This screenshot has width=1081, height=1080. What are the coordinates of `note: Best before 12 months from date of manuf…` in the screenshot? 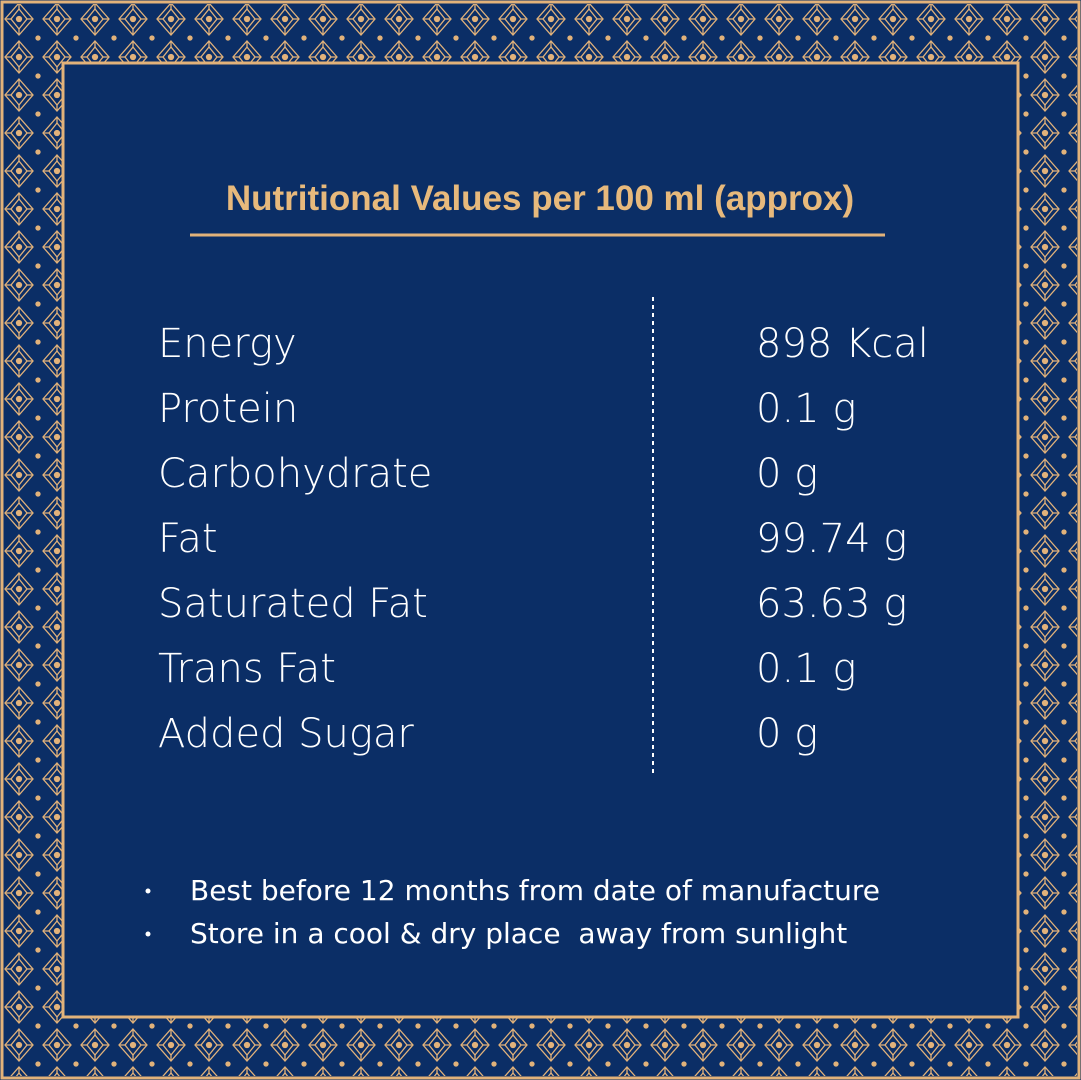 It's located at (535, 890).